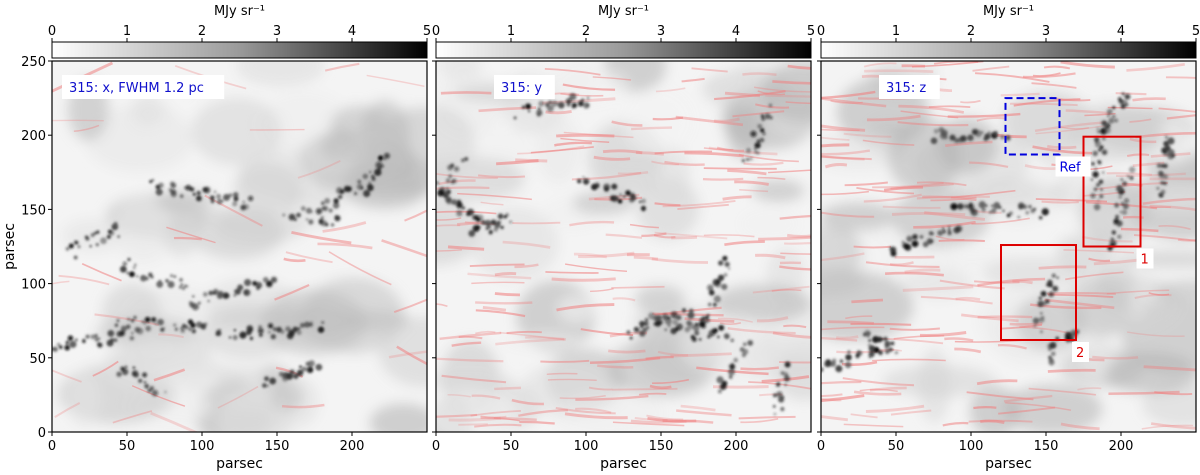 The image size is (1200, 475). Describe the element at coordinates (10, 246) in the screenshot. I see `y-axis-label: parsec` at that location.